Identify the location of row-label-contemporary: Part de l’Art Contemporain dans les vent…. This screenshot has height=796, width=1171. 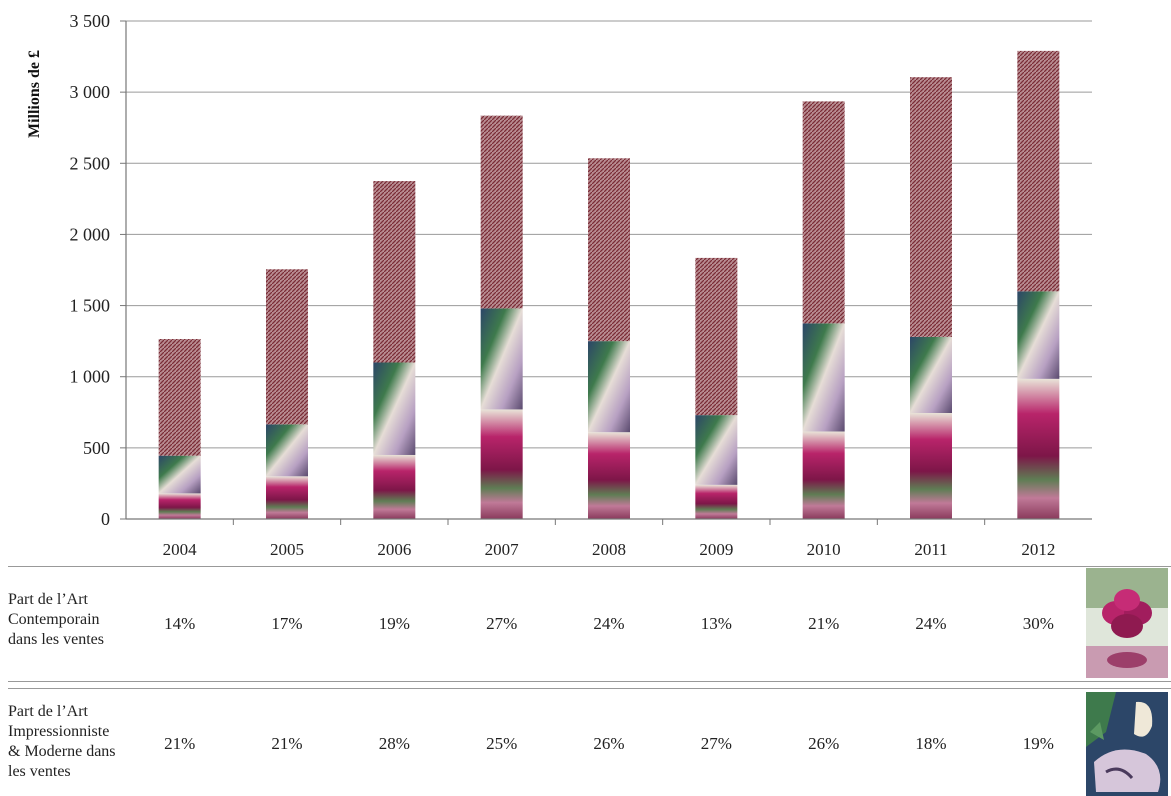
(56, 619).